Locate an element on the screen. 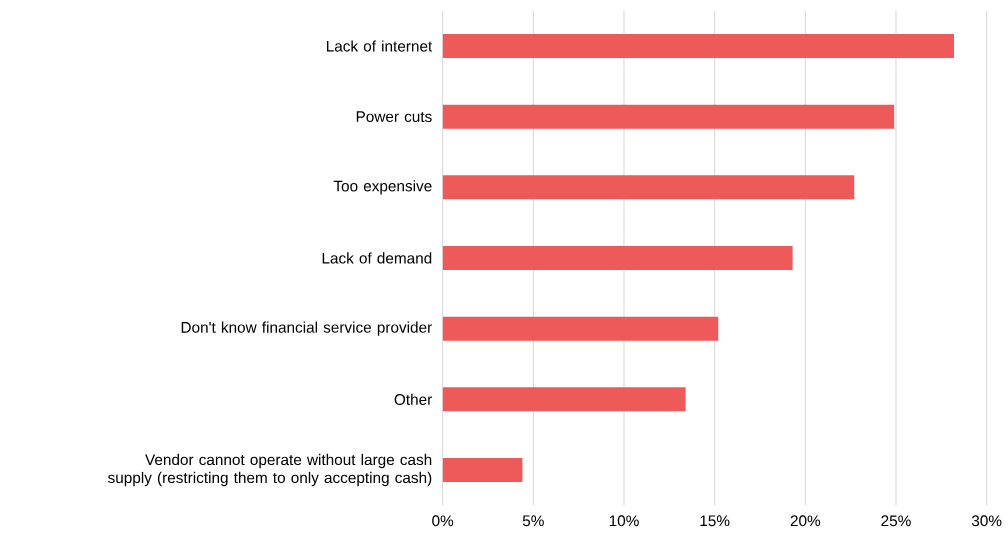 The image size is (1008, 536). x-tick-label: 5% is located at coordinates (533, 521).